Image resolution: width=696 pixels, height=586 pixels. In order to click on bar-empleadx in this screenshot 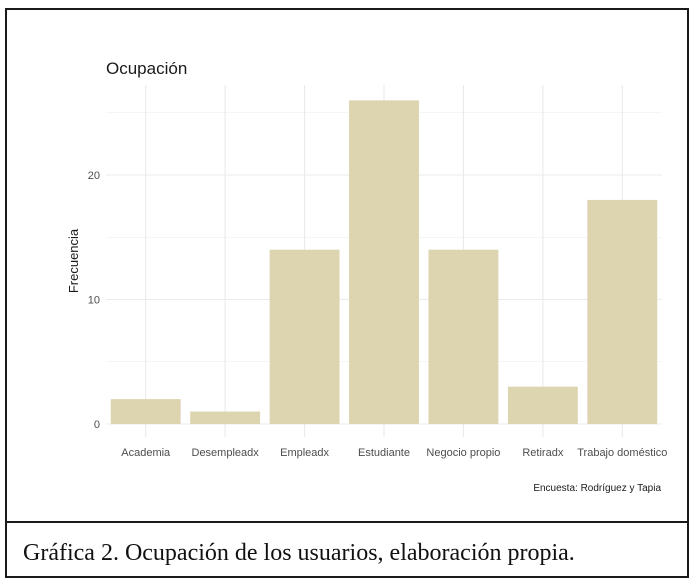, I will do `click(304, 336)`.